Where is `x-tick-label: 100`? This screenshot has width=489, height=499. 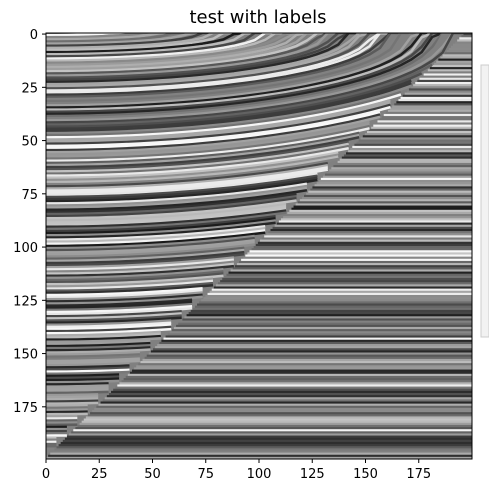
x-tick-label: 100 is located at coordinates (259, 474).